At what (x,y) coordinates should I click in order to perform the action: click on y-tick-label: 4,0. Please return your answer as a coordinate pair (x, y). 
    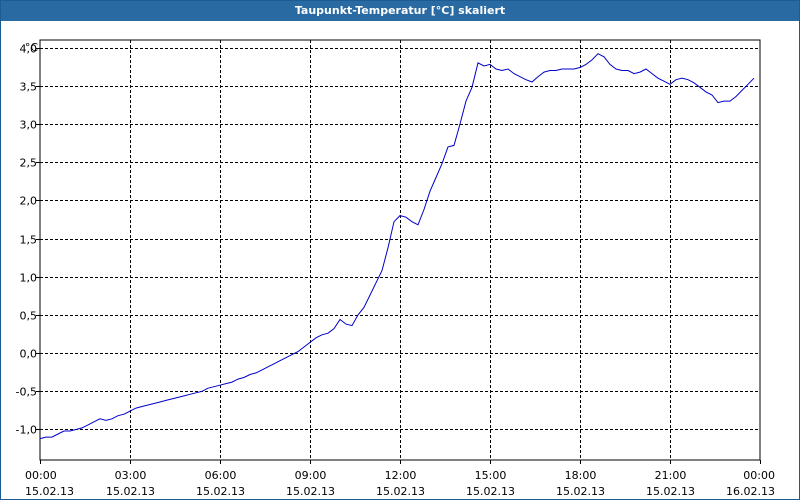
    Looking at the image, I should click on (29, 49).